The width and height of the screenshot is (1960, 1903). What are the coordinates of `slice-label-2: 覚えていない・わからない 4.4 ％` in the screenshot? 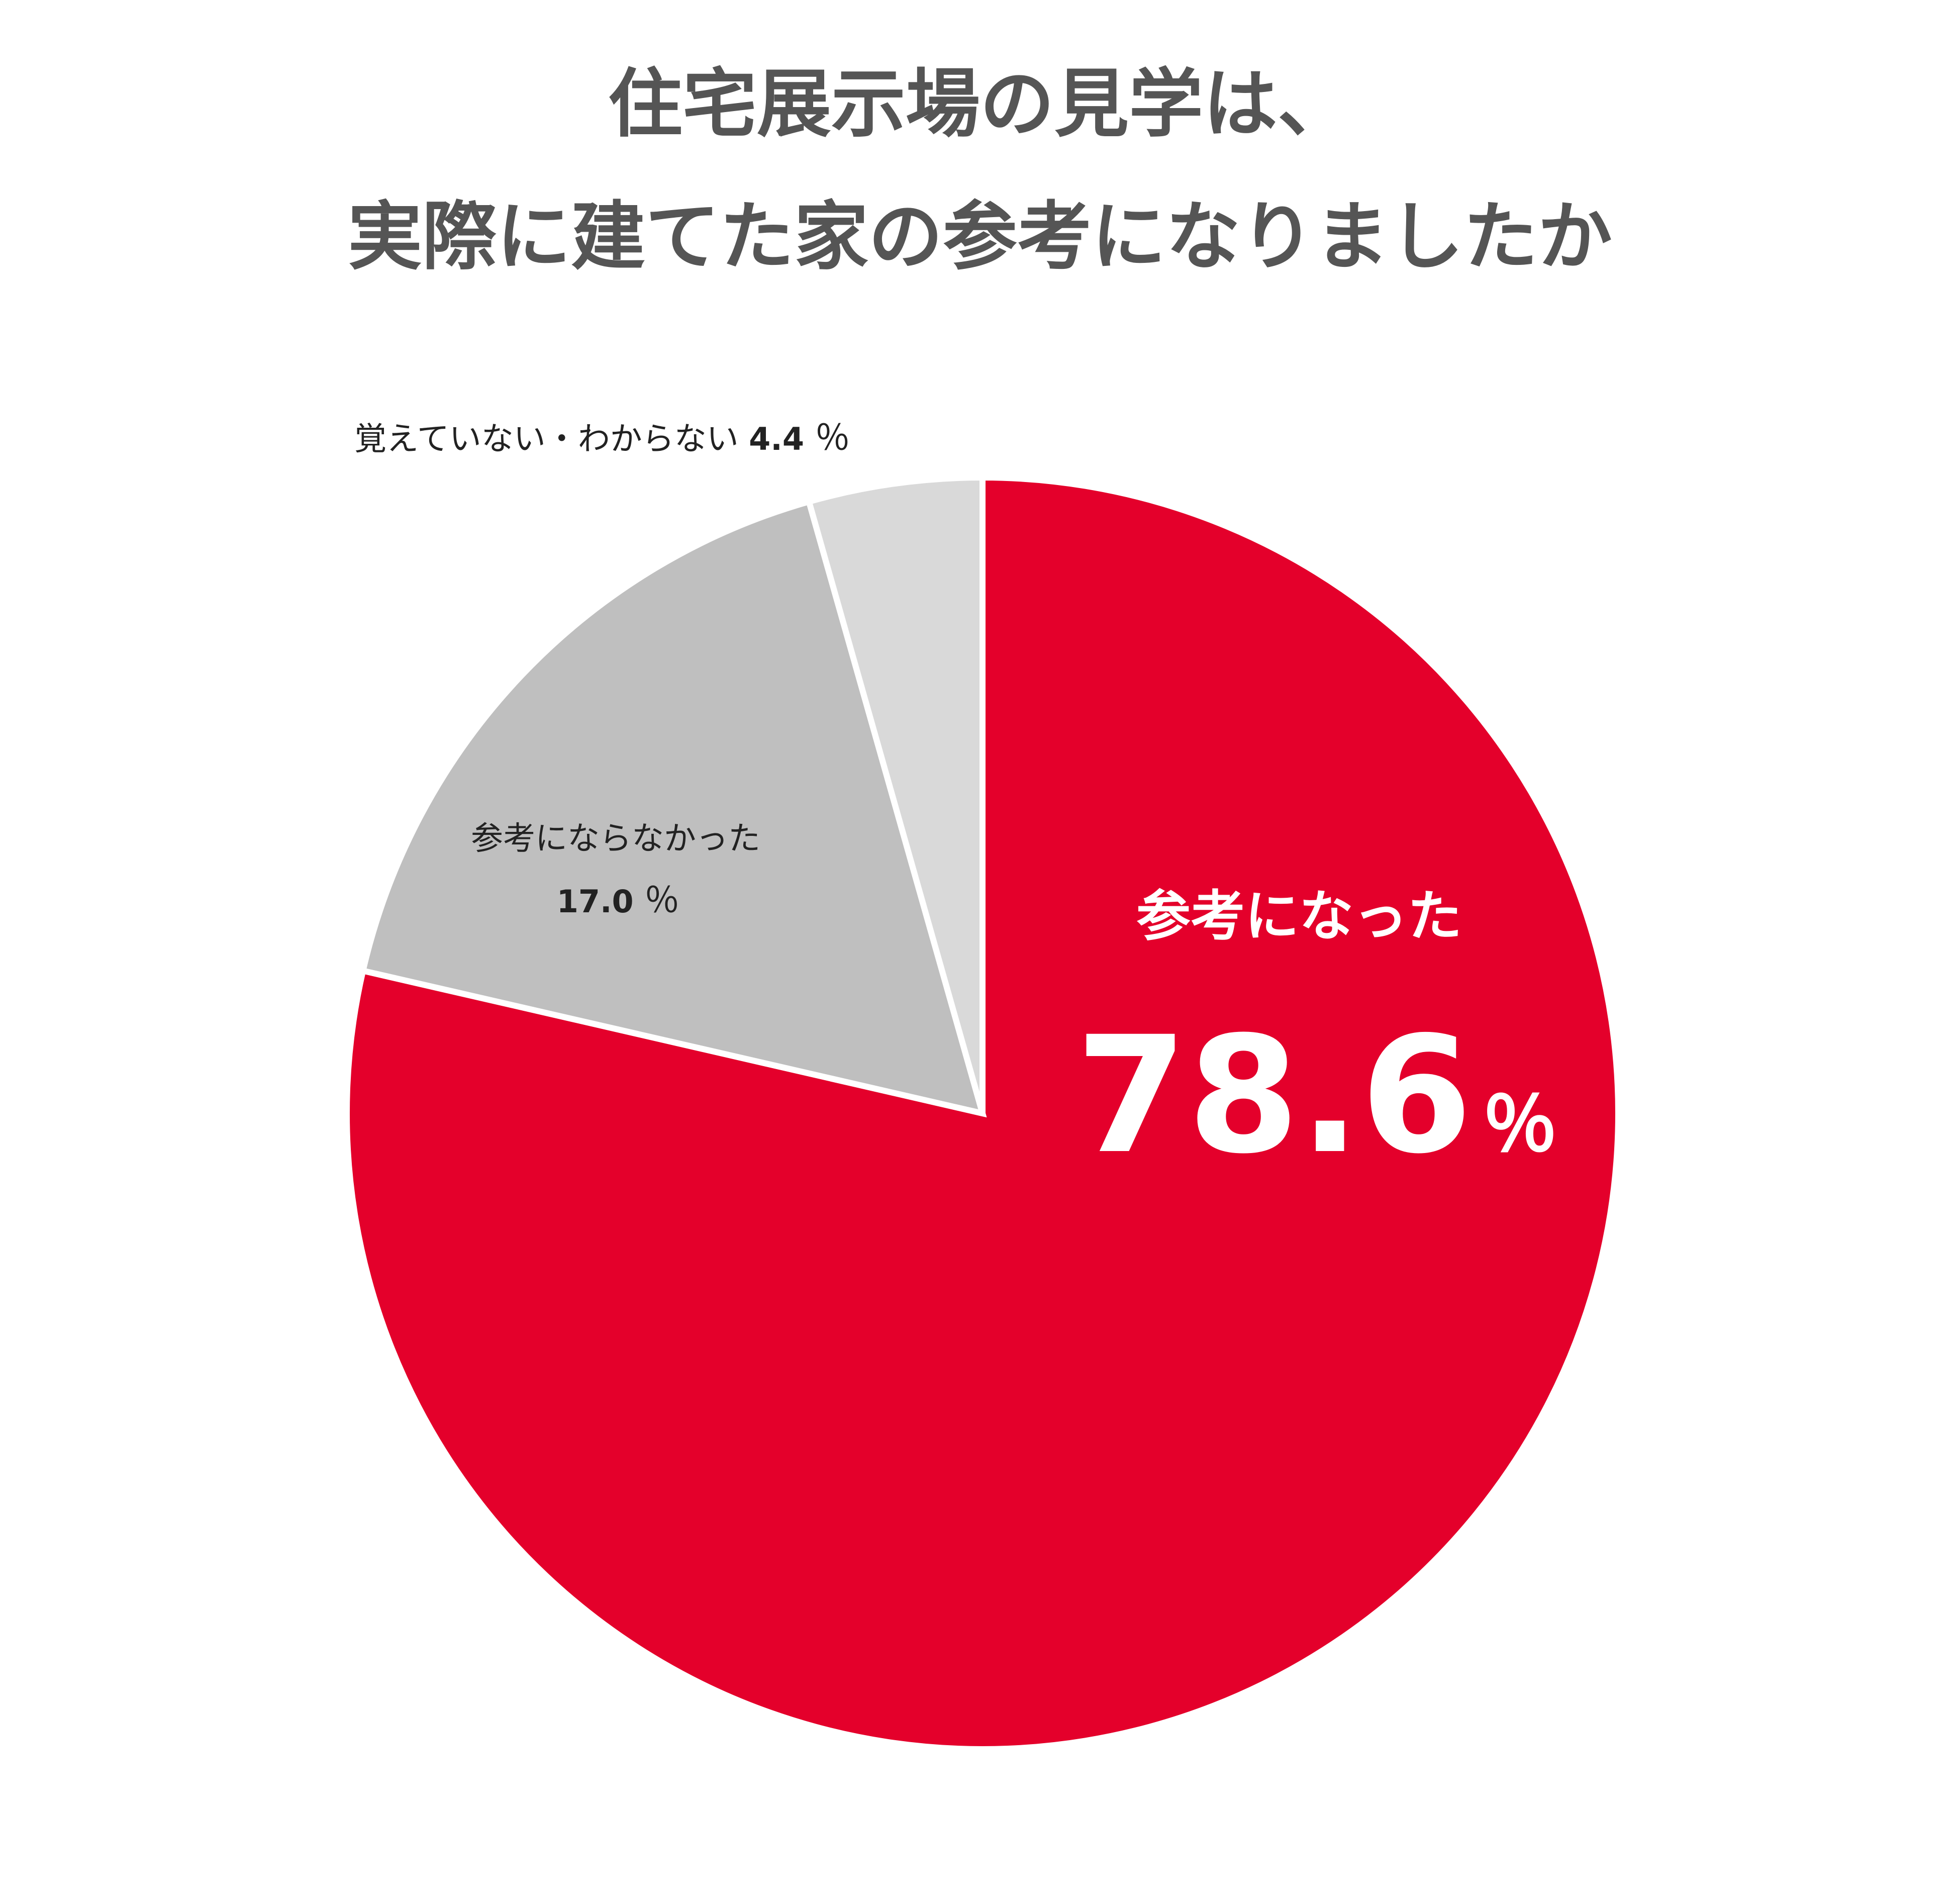 It's located at (602, 437).